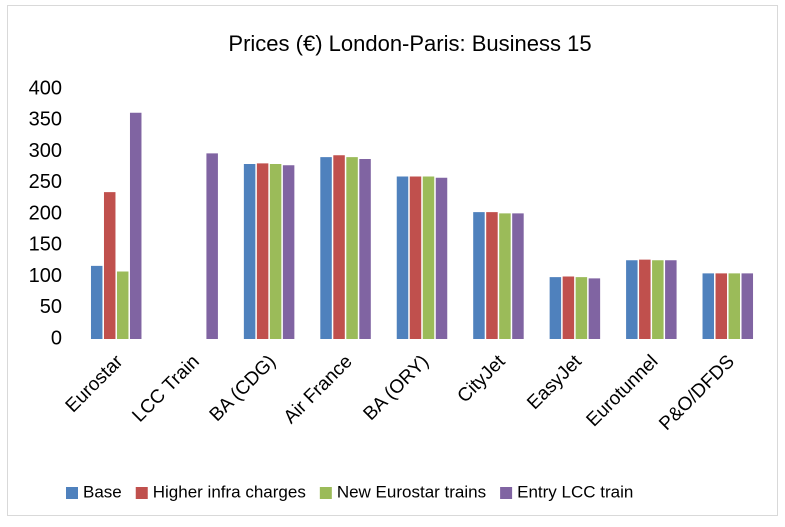 This screenshot has height=527, width=785. I want to click on y-tick-label: 400, so click(45, 88).